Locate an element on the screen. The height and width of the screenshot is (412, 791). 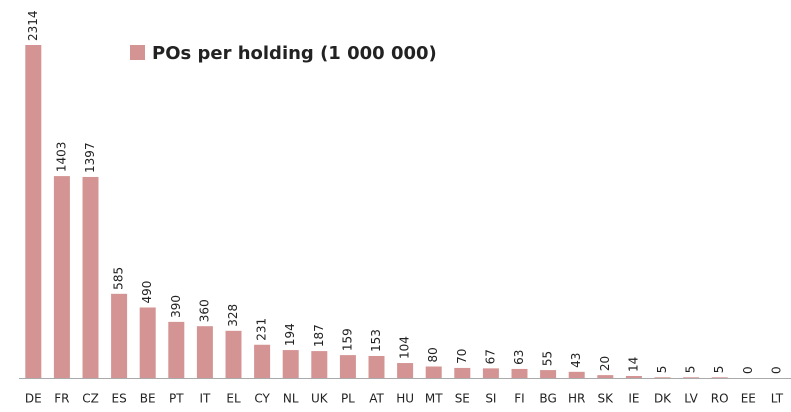
x-tick-label: BE is located at coordinates (148, 399).